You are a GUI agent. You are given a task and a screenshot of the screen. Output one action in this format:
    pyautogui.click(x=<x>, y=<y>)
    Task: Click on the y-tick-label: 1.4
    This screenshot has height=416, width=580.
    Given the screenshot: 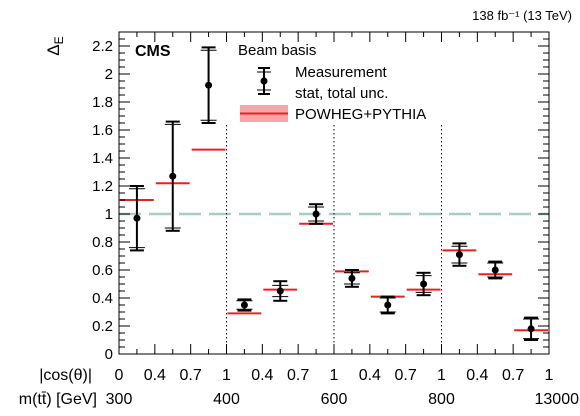 What is the action you would take?
    pyautogui.click(x=102, y=158)
    